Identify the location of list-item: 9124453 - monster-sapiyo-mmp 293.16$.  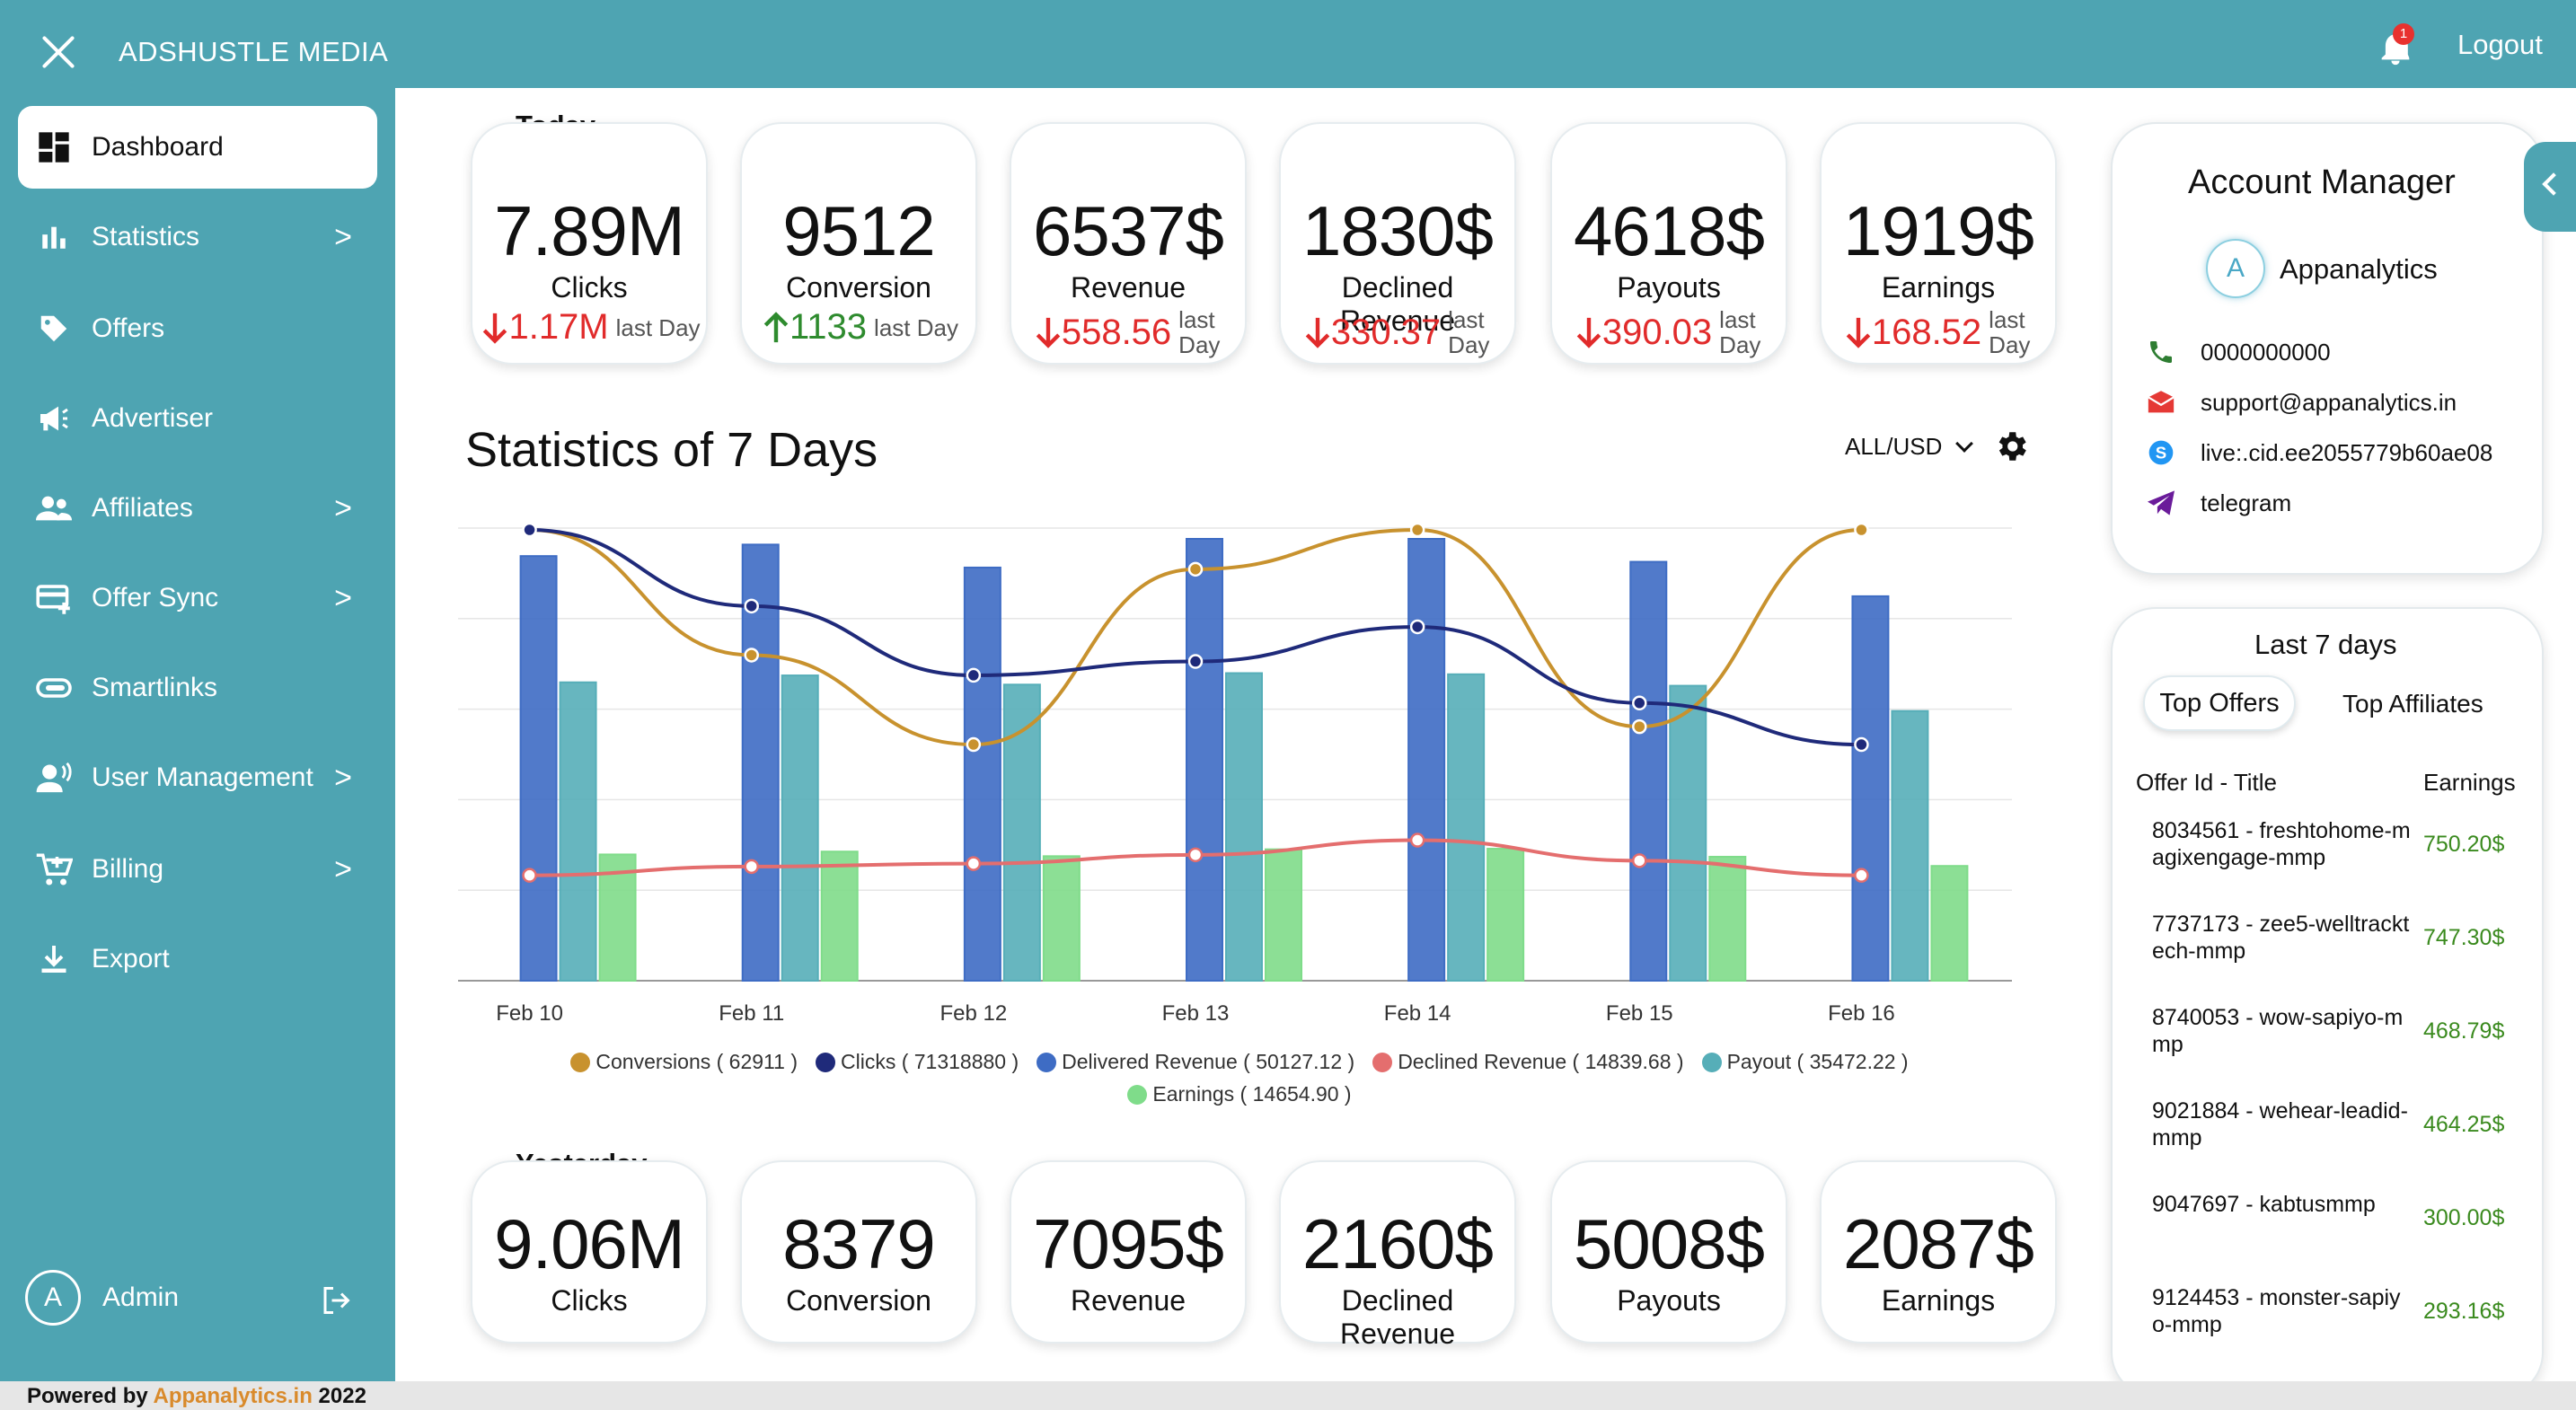
(2340, 1327).